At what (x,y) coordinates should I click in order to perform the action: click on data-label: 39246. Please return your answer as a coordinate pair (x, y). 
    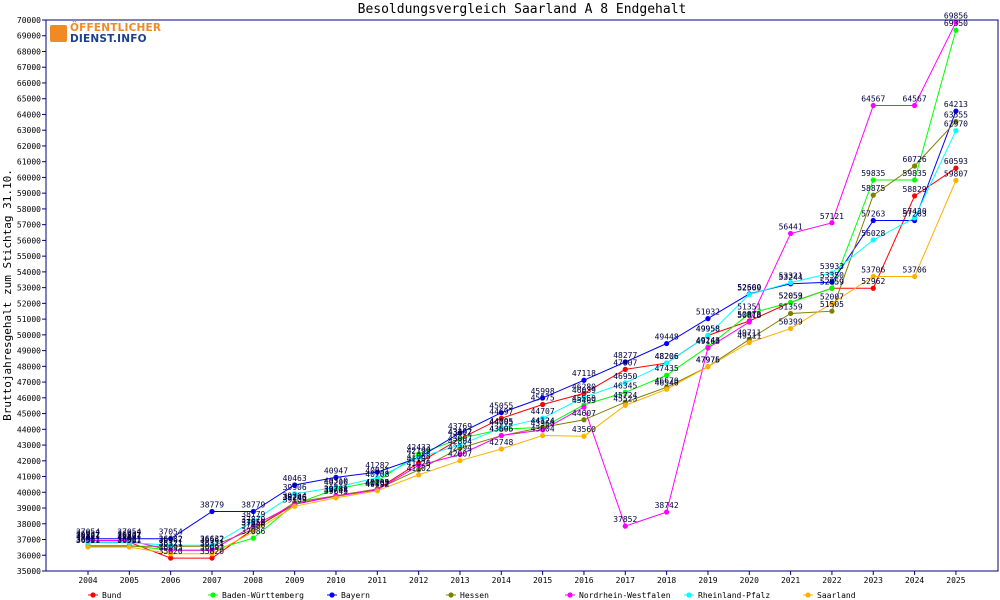
    Looking at the image, I should click on (295, 497).